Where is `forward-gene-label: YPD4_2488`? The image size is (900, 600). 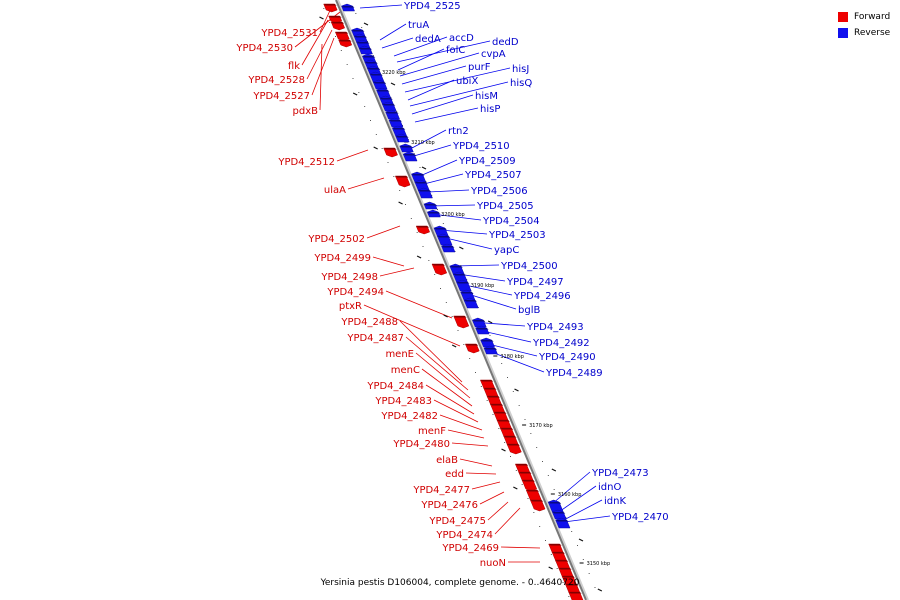 forward-gene-label: YPD4_2488 is located at coordinates (369, 322).